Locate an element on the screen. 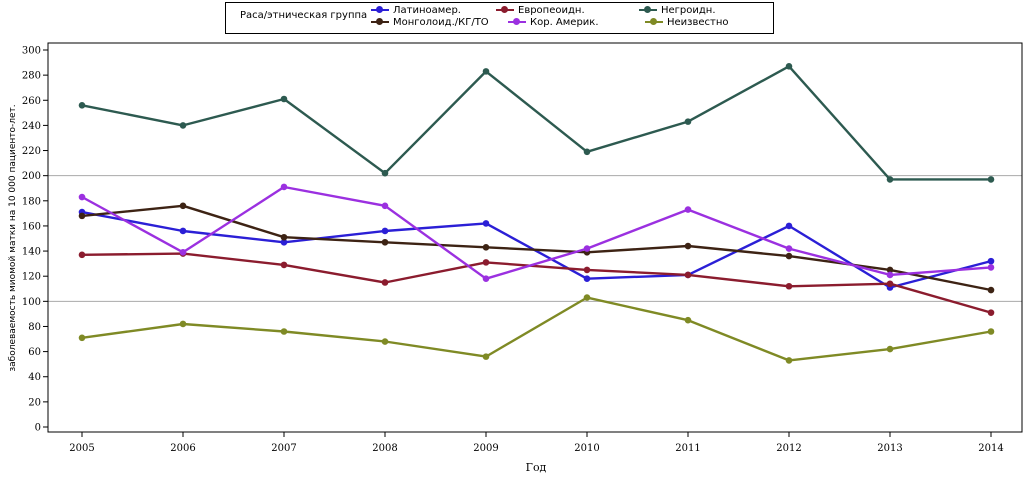 This screenshot has height=477, width=1024. x-tick-label: 2011 is located at coordinates (687, 448).